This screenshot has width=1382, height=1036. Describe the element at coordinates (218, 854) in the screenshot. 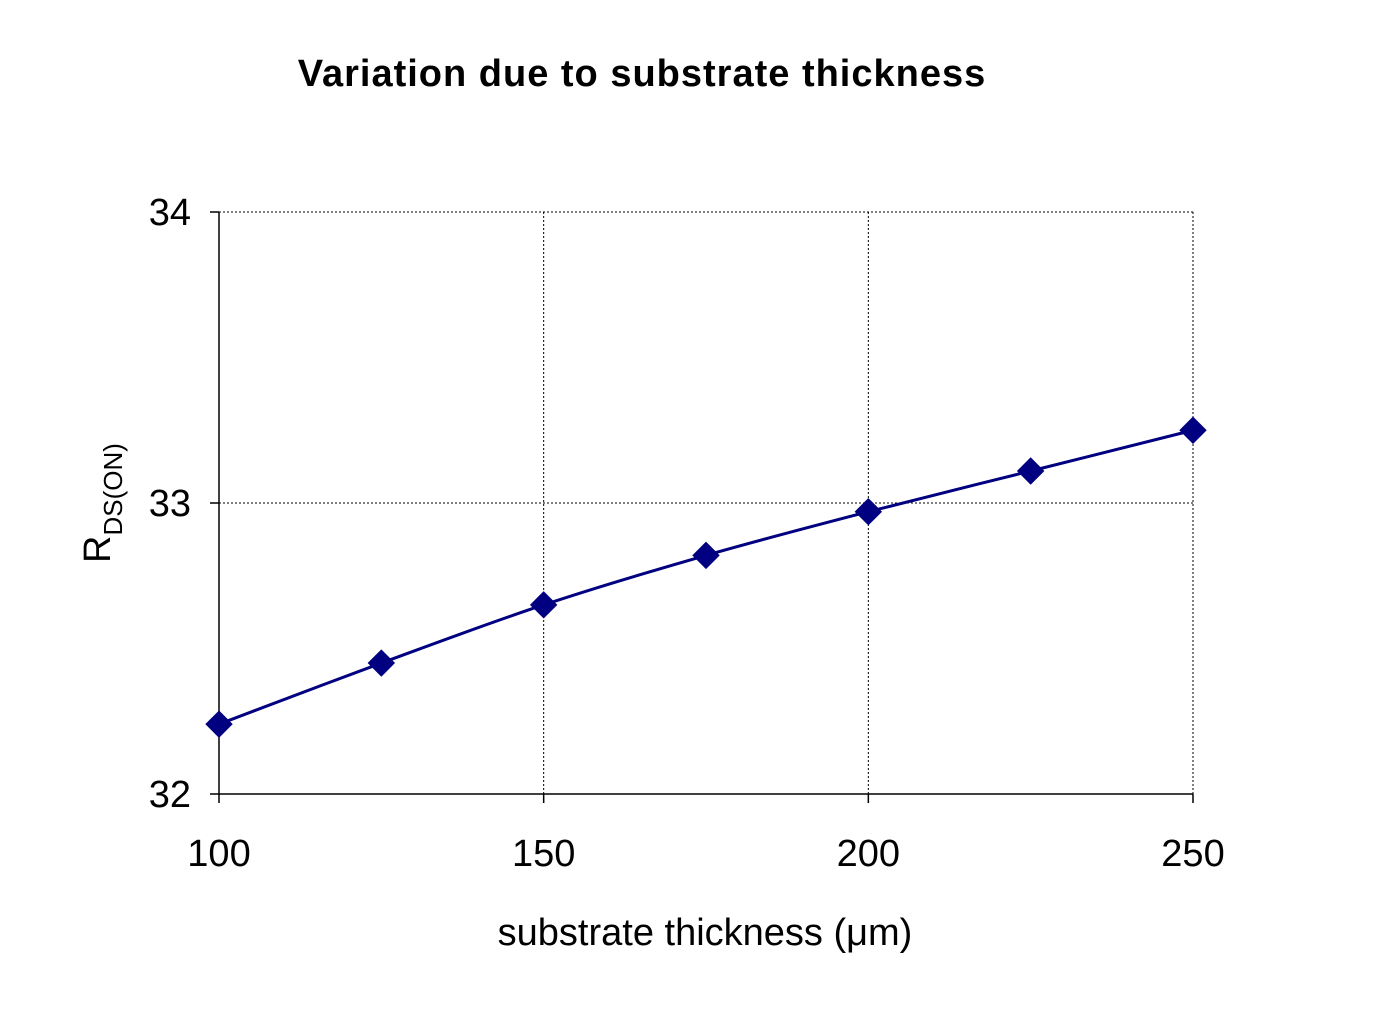

I see `x-tick-label: 100` at that location.